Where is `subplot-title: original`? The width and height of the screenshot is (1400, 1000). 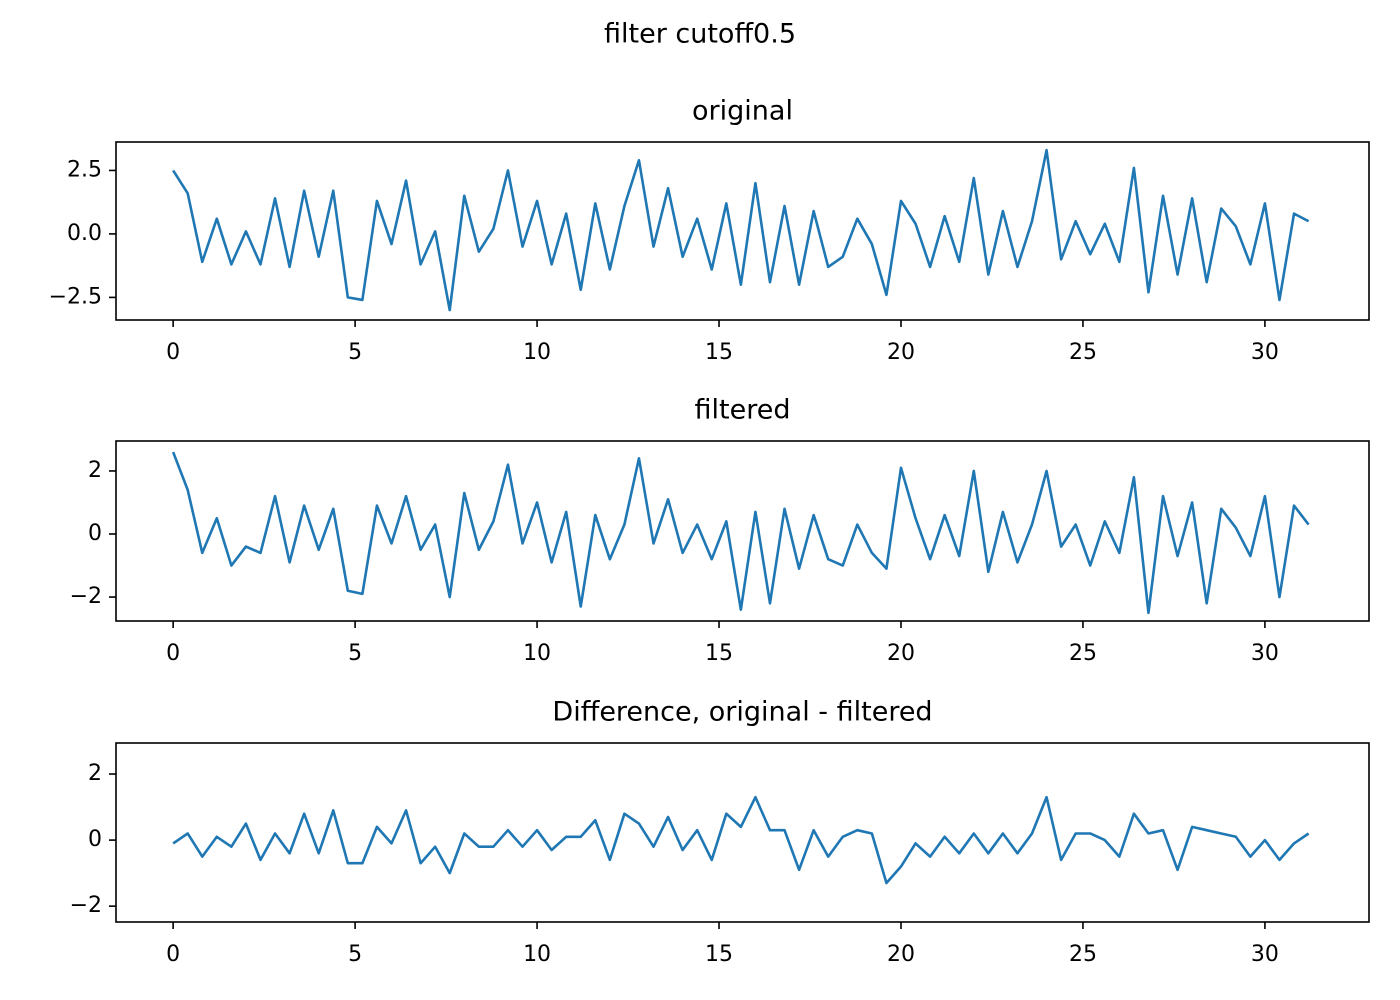 subplot-title: original is located at coordinates (742, 111).